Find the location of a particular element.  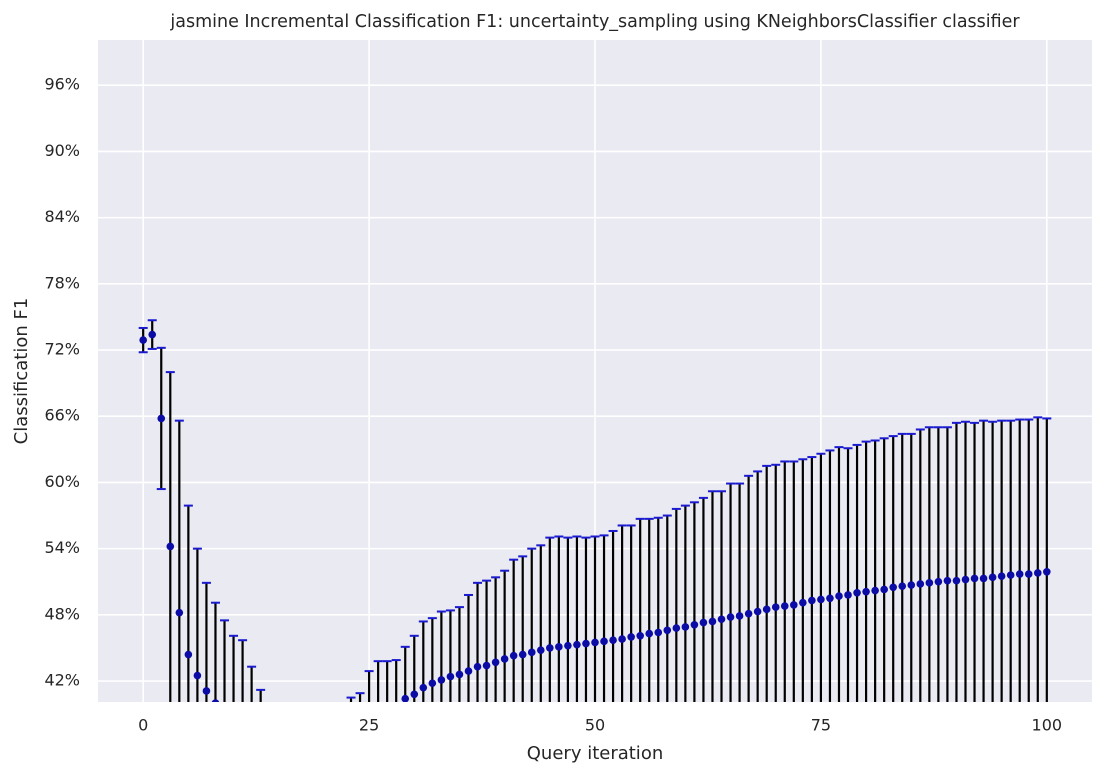

x-tick-label: 25 is located at coordinates (369, 725).